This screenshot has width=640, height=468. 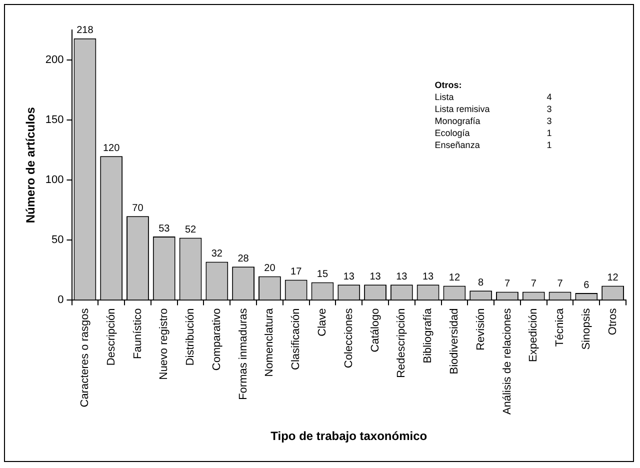 I want to click on text: Monografía 3, so click(x=493, y=121).